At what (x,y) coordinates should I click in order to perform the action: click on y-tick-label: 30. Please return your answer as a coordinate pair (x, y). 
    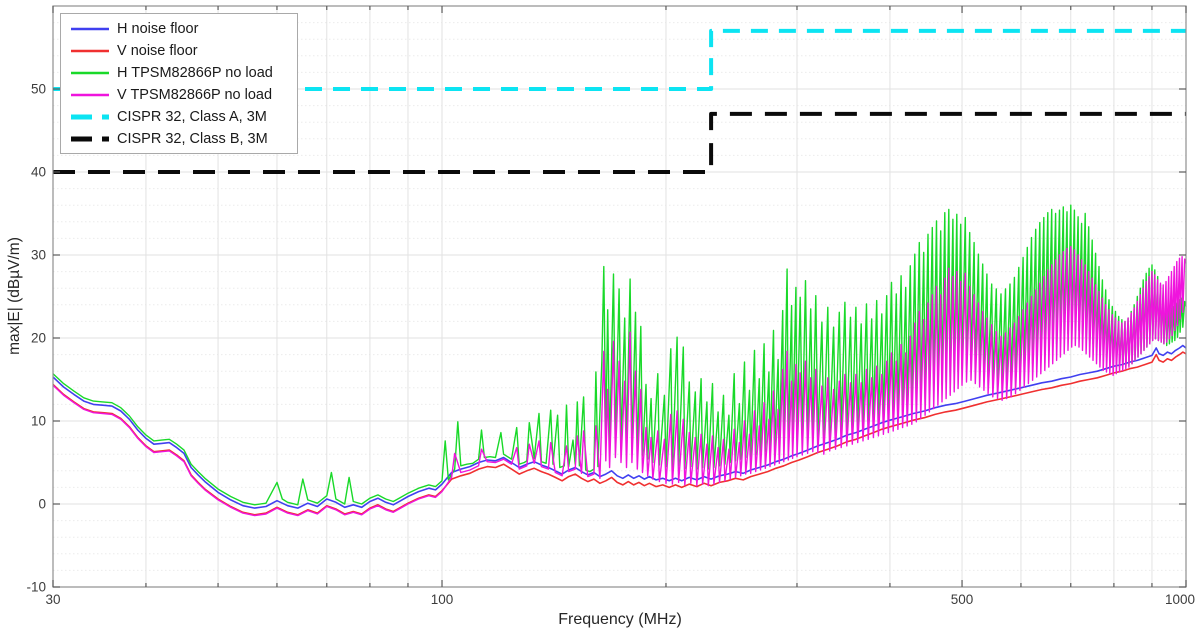
    Looking at the image, I should click on (38, 255).